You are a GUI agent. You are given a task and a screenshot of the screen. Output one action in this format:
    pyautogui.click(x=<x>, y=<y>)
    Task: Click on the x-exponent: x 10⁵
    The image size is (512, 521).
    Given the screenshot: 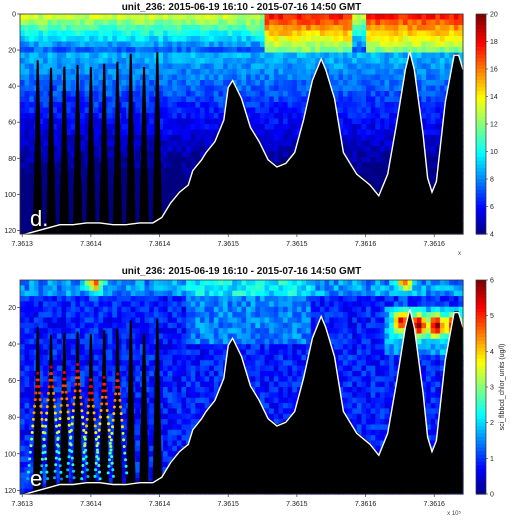 What is the action you would take?
    pyautogui.click(x=454, y=513)
    